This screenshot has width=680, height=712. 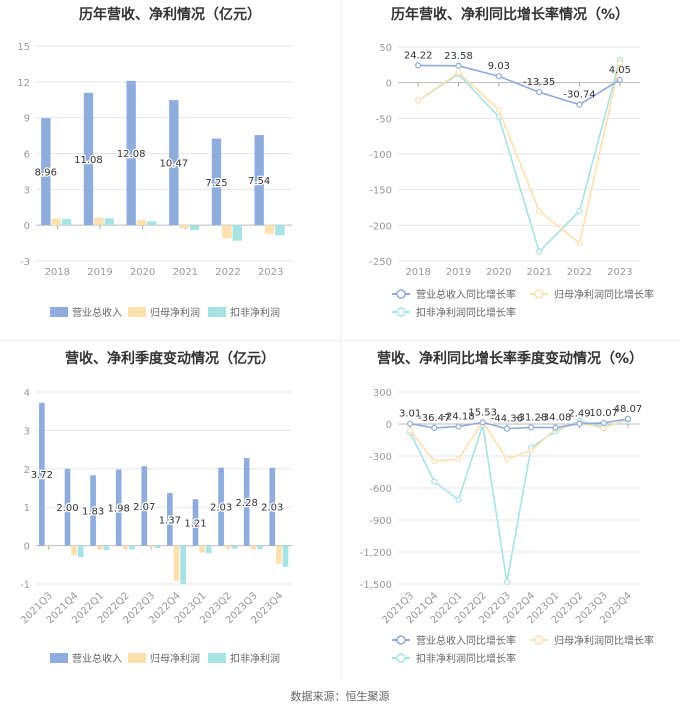 What do you see at coordinates (173, 164) in the screenshot?
I see `data-label: 10.47` at bounding box center [173, 164].